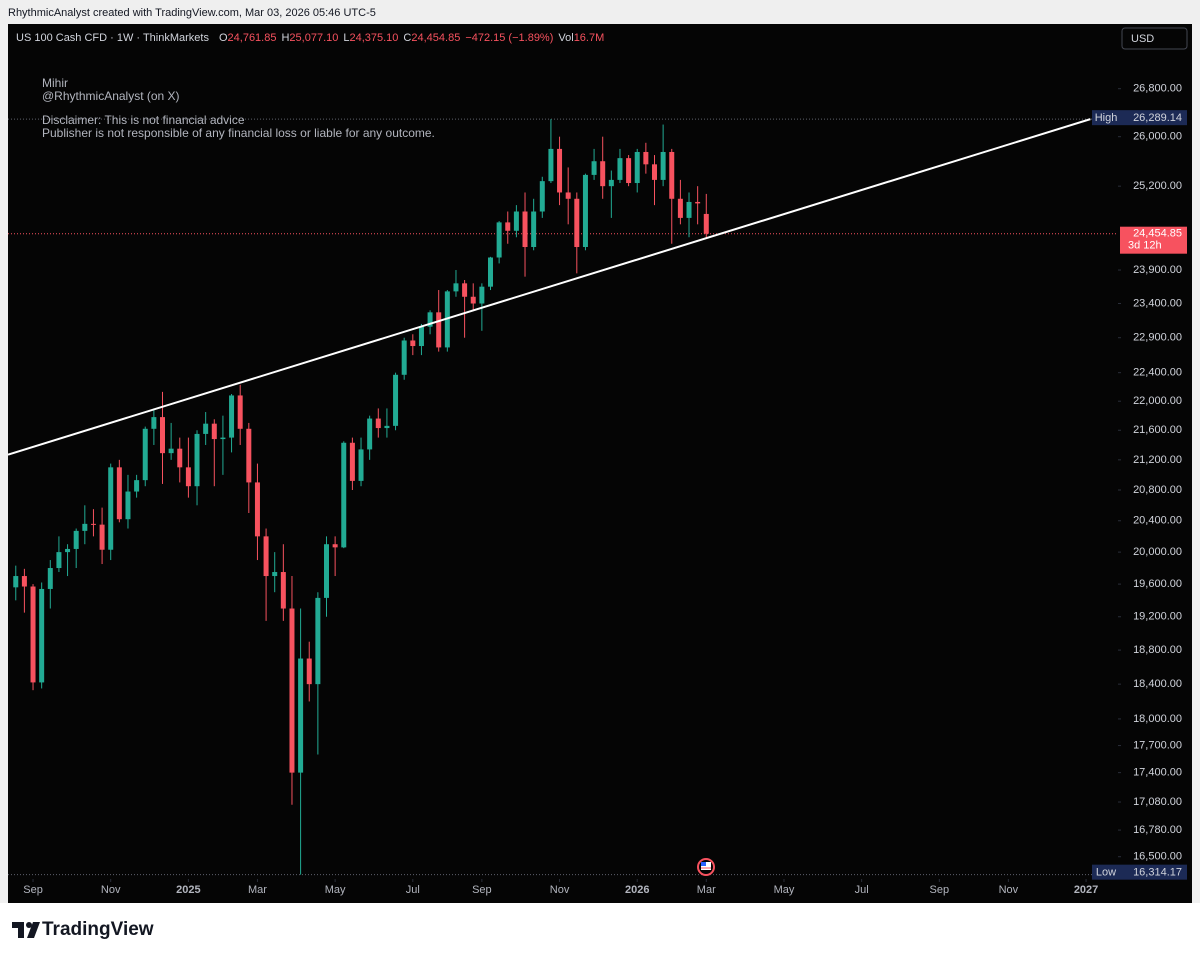 This screenshot has width=1200, height=956. I want to click on currency-button, so click(1154, 38).